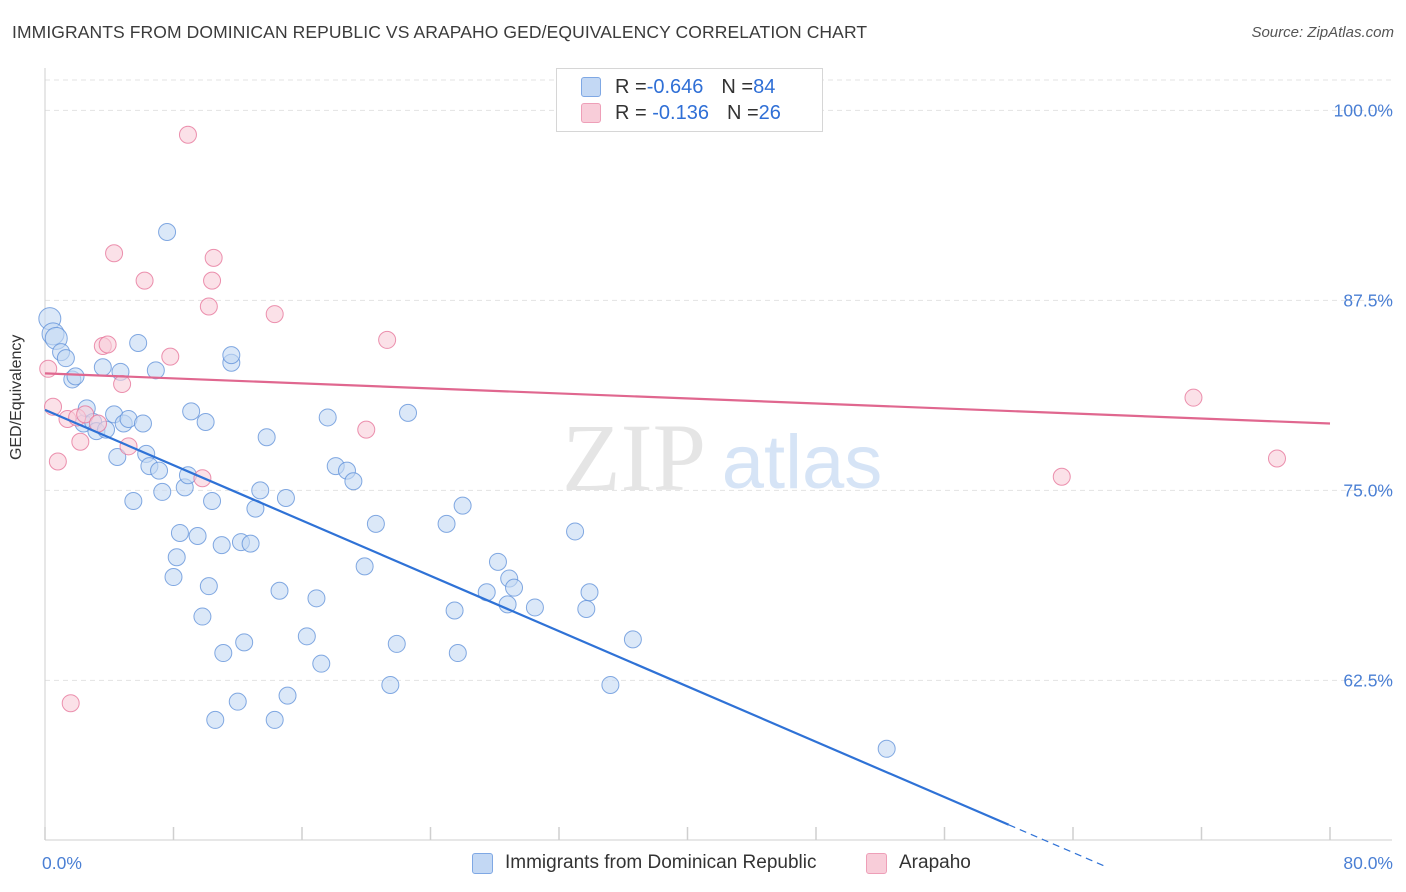  What do you see at coordinates (689, 100) in the screenshot?
I see `stats-legend: R = -0.646 N = 84 R = -0.136 N = 26` at bounding box center [689, 100].